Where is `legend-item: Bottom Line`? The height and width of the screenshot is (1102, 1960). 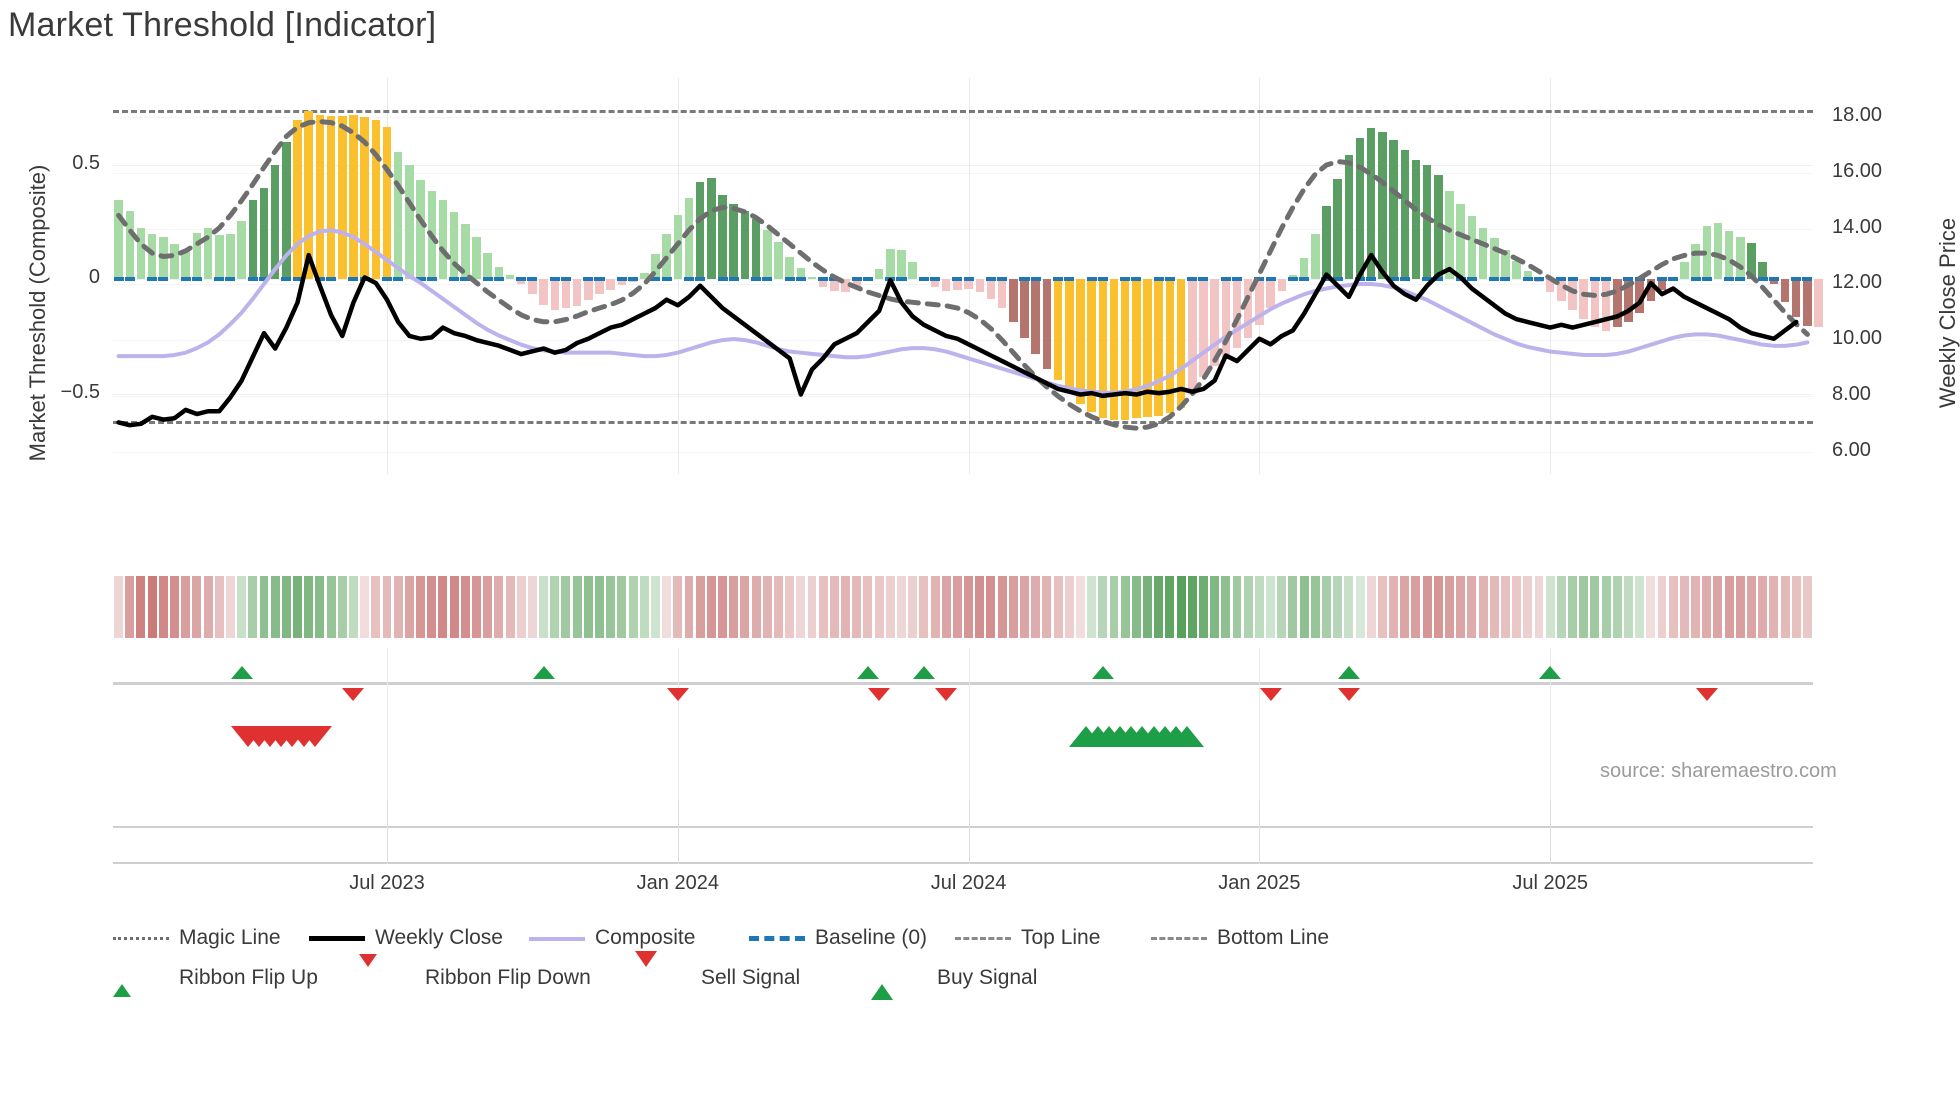 legend-item: Bottom Line is located at coordinates (1251, 938).